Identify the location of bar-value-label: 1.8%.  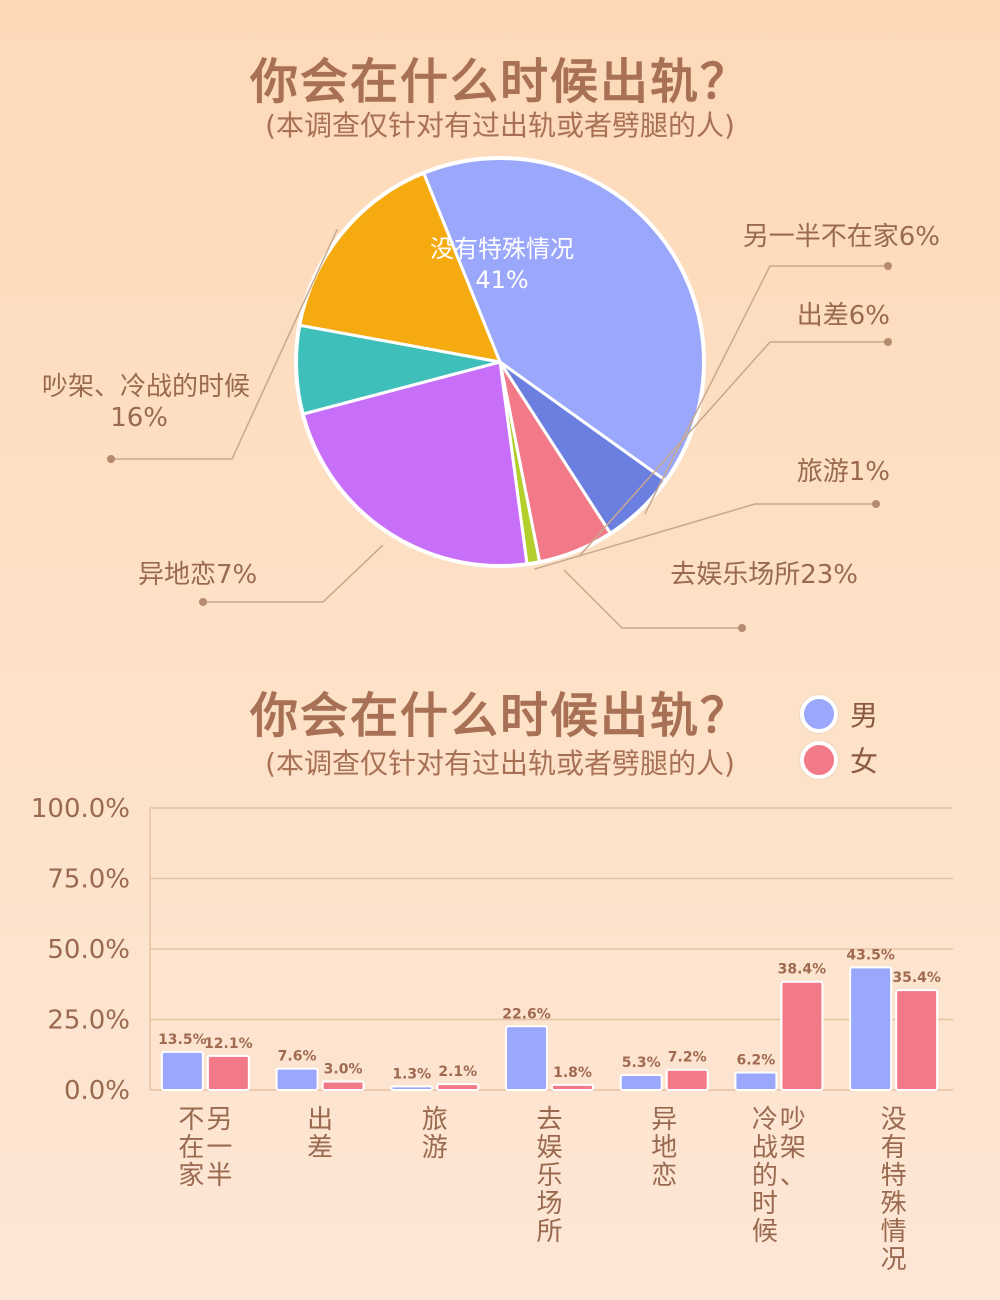
(572, 1073).